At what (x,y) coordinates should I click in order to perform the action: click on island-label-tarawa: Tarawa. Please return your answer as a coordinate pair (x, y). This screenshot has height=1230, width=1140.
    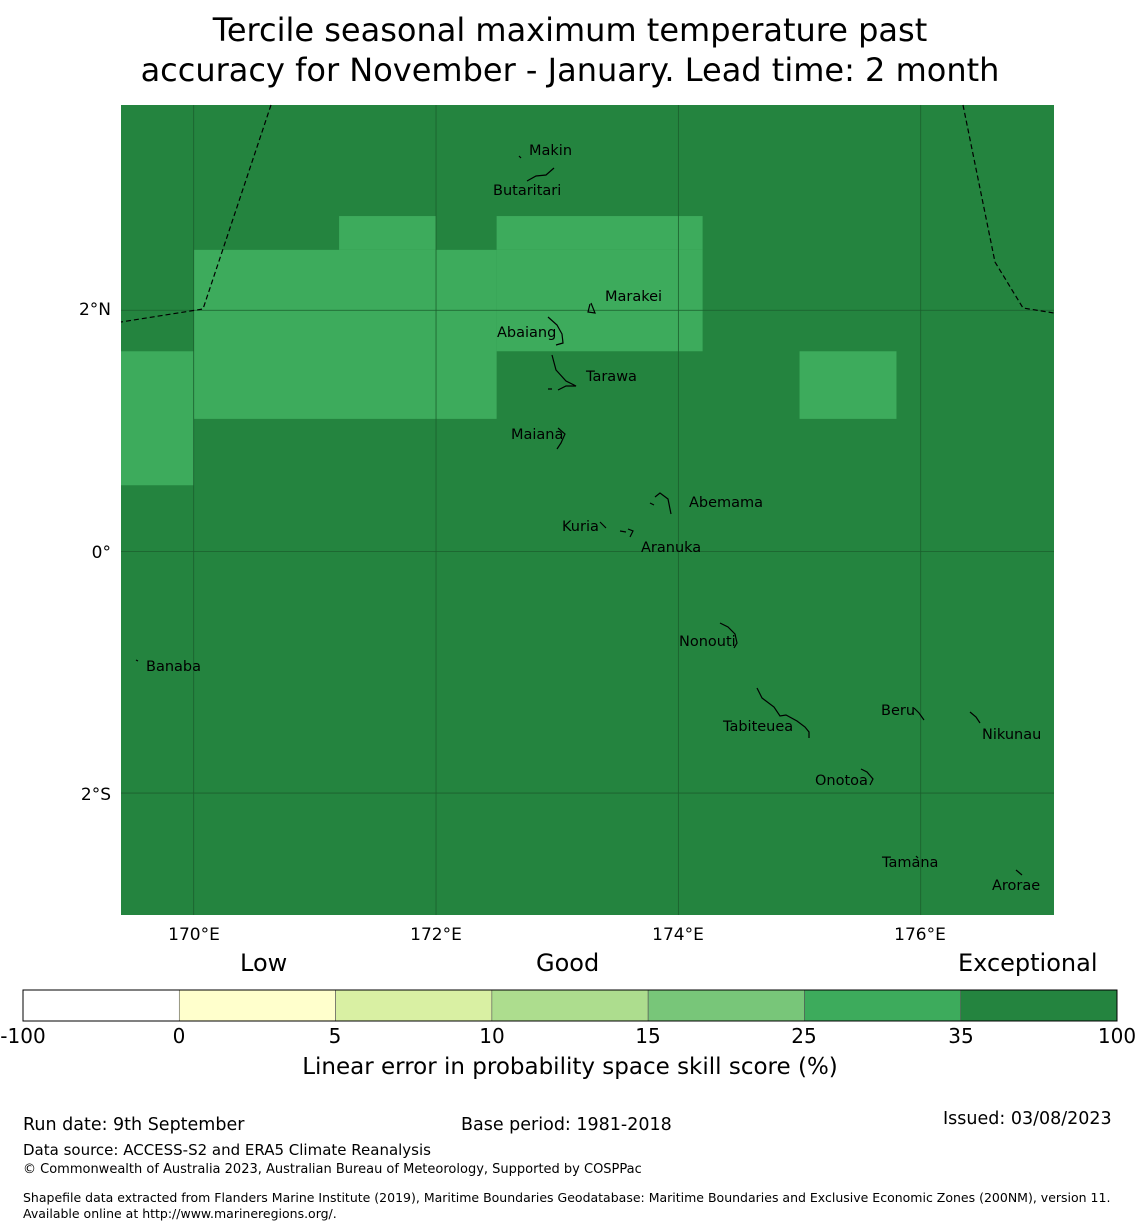
    Looking at the image, I should click on (611, 377).